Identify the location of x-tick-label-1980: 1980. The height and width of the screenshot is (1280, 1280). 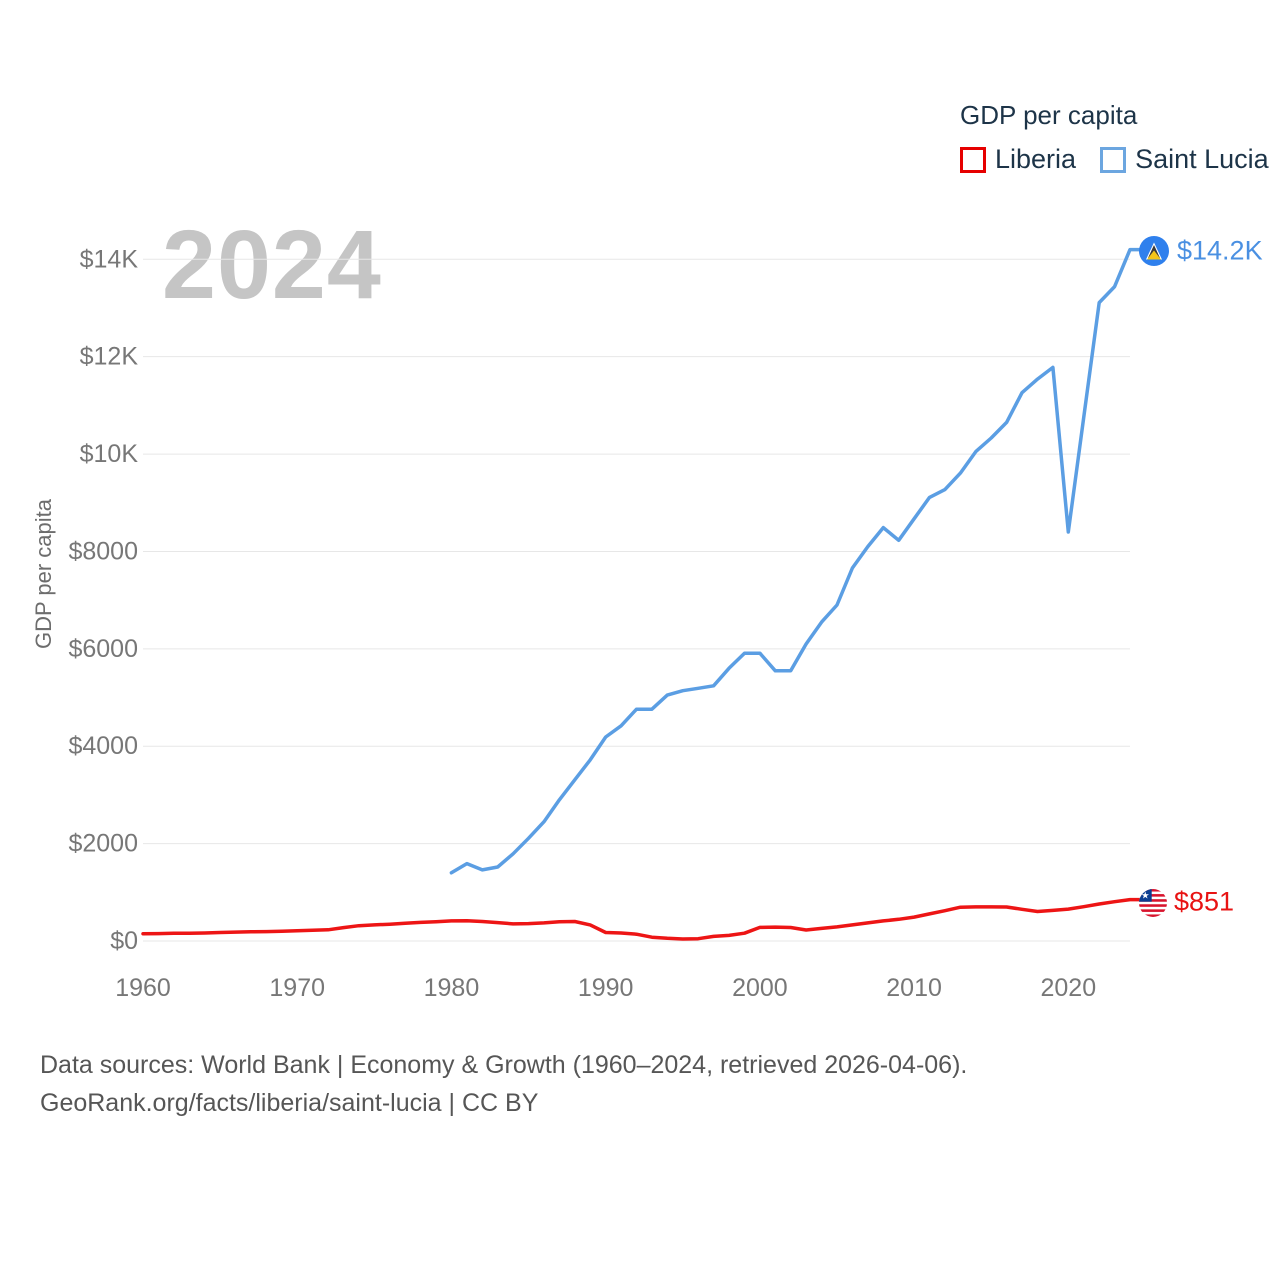
(452, 988).